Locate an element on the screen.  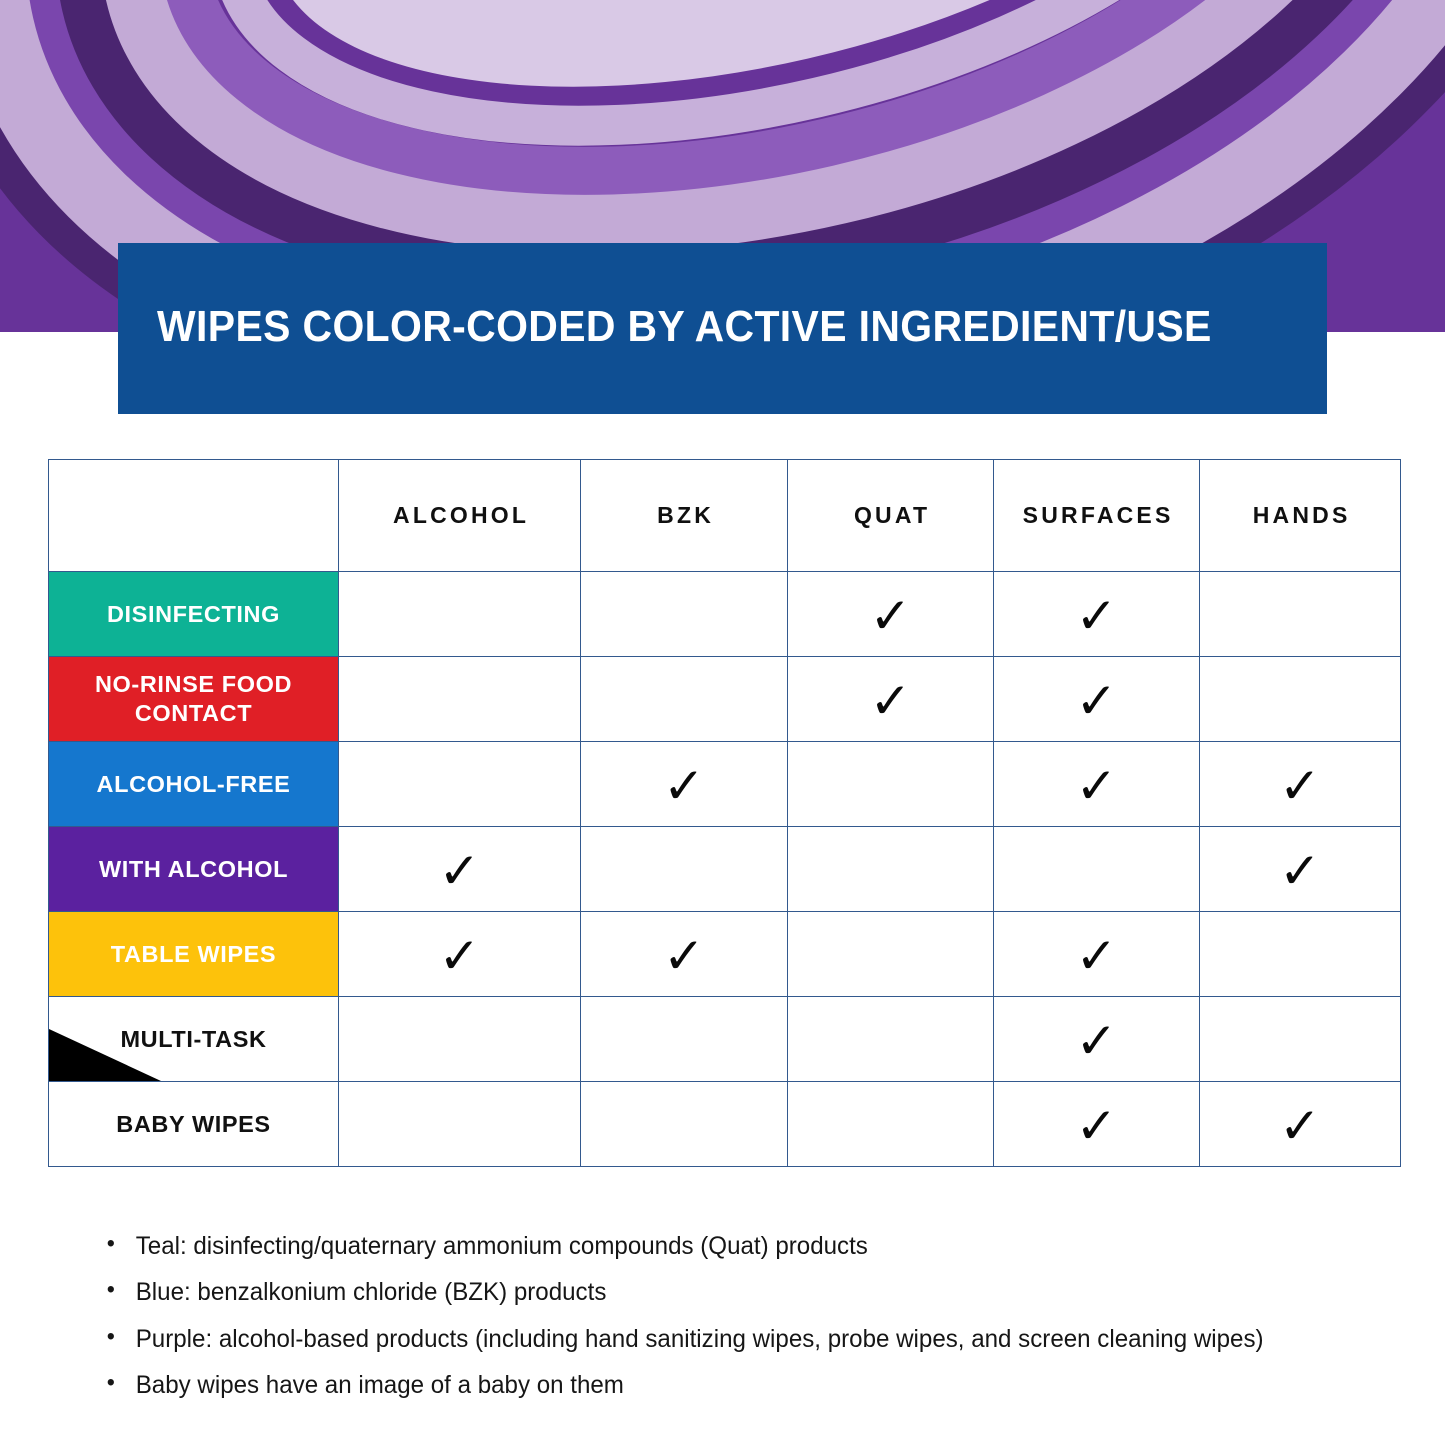
cell-tablewipes-bzk: ✓ is located at coordinates (684, 954).